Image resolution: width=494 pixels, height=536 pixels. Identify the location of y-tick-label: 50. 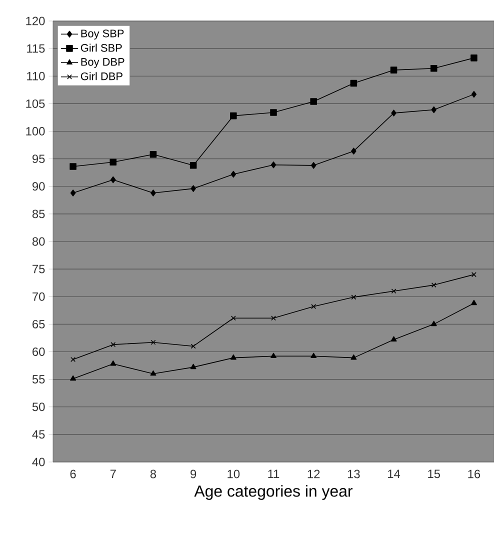
(38, 407).